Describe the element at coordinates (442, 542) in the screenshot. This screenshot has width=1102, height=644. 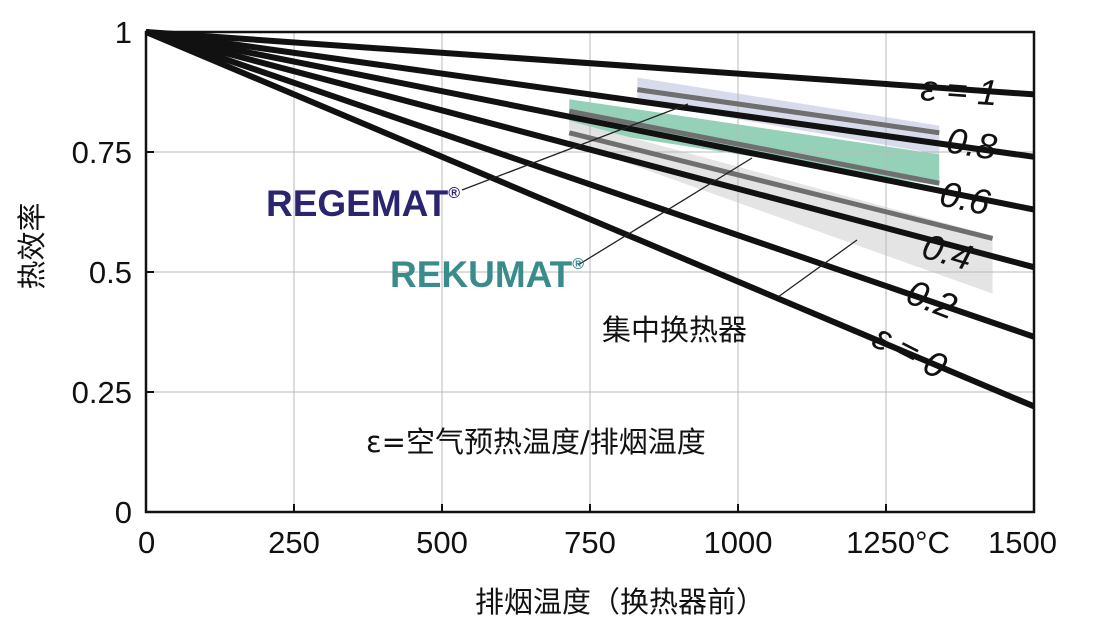
I see `x-tick-label: 500` at that location.